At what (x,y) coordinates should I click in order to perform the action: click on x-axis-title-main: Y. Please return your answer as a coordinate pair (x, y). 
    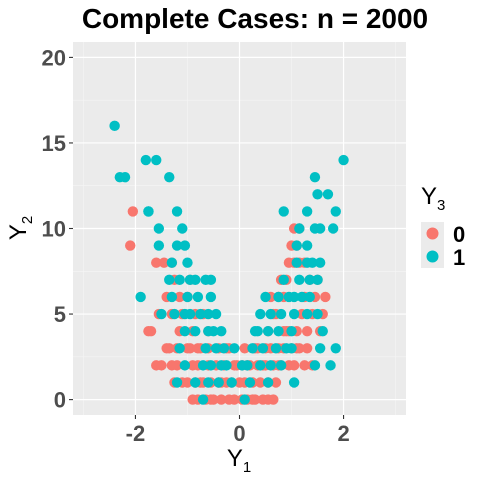
    Looking at the image, I should click on (235, 458).